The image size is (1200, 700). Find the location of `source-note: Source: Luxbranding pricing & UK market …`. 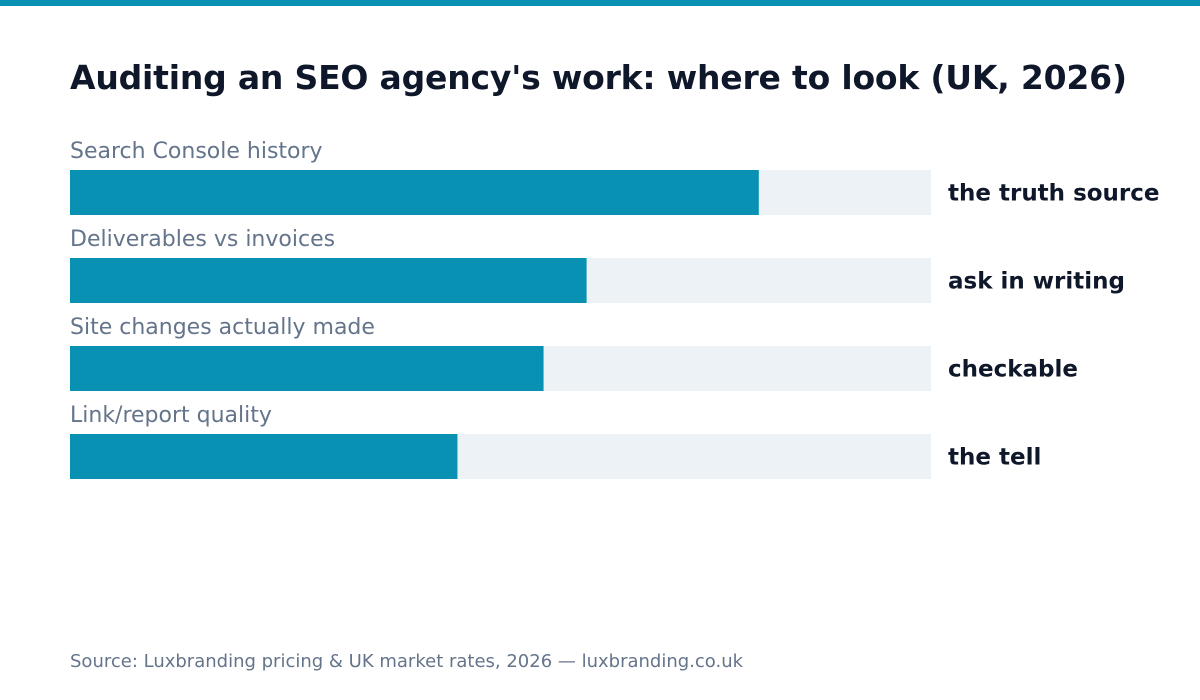

source-note: Source: Luxbranding pricing & UK market … is located at coordinates (407, 661).